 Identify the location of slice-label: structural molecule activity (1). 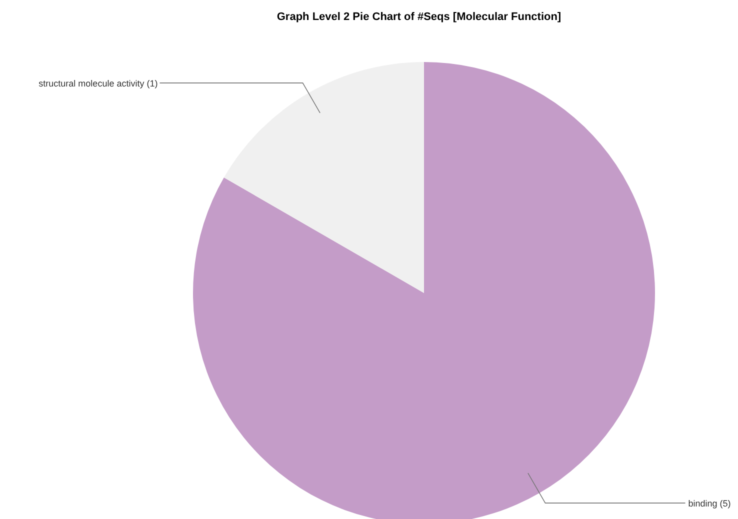
(98, 83).